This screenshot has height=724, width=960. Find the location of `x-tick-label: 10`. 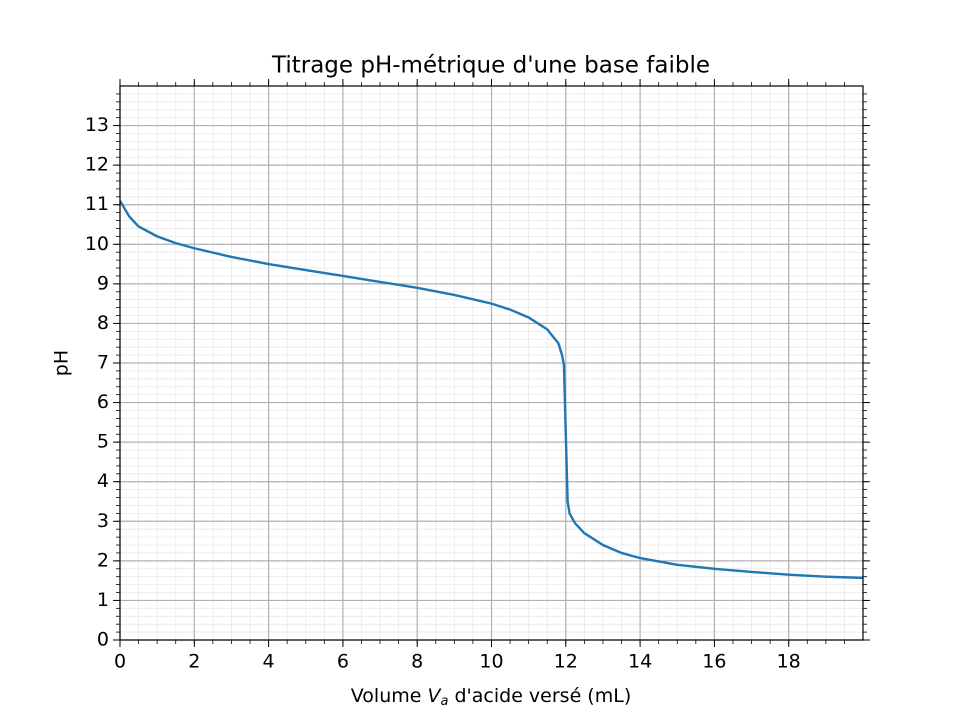

x-tick-label: 10 is located at coordinates (491, 662).